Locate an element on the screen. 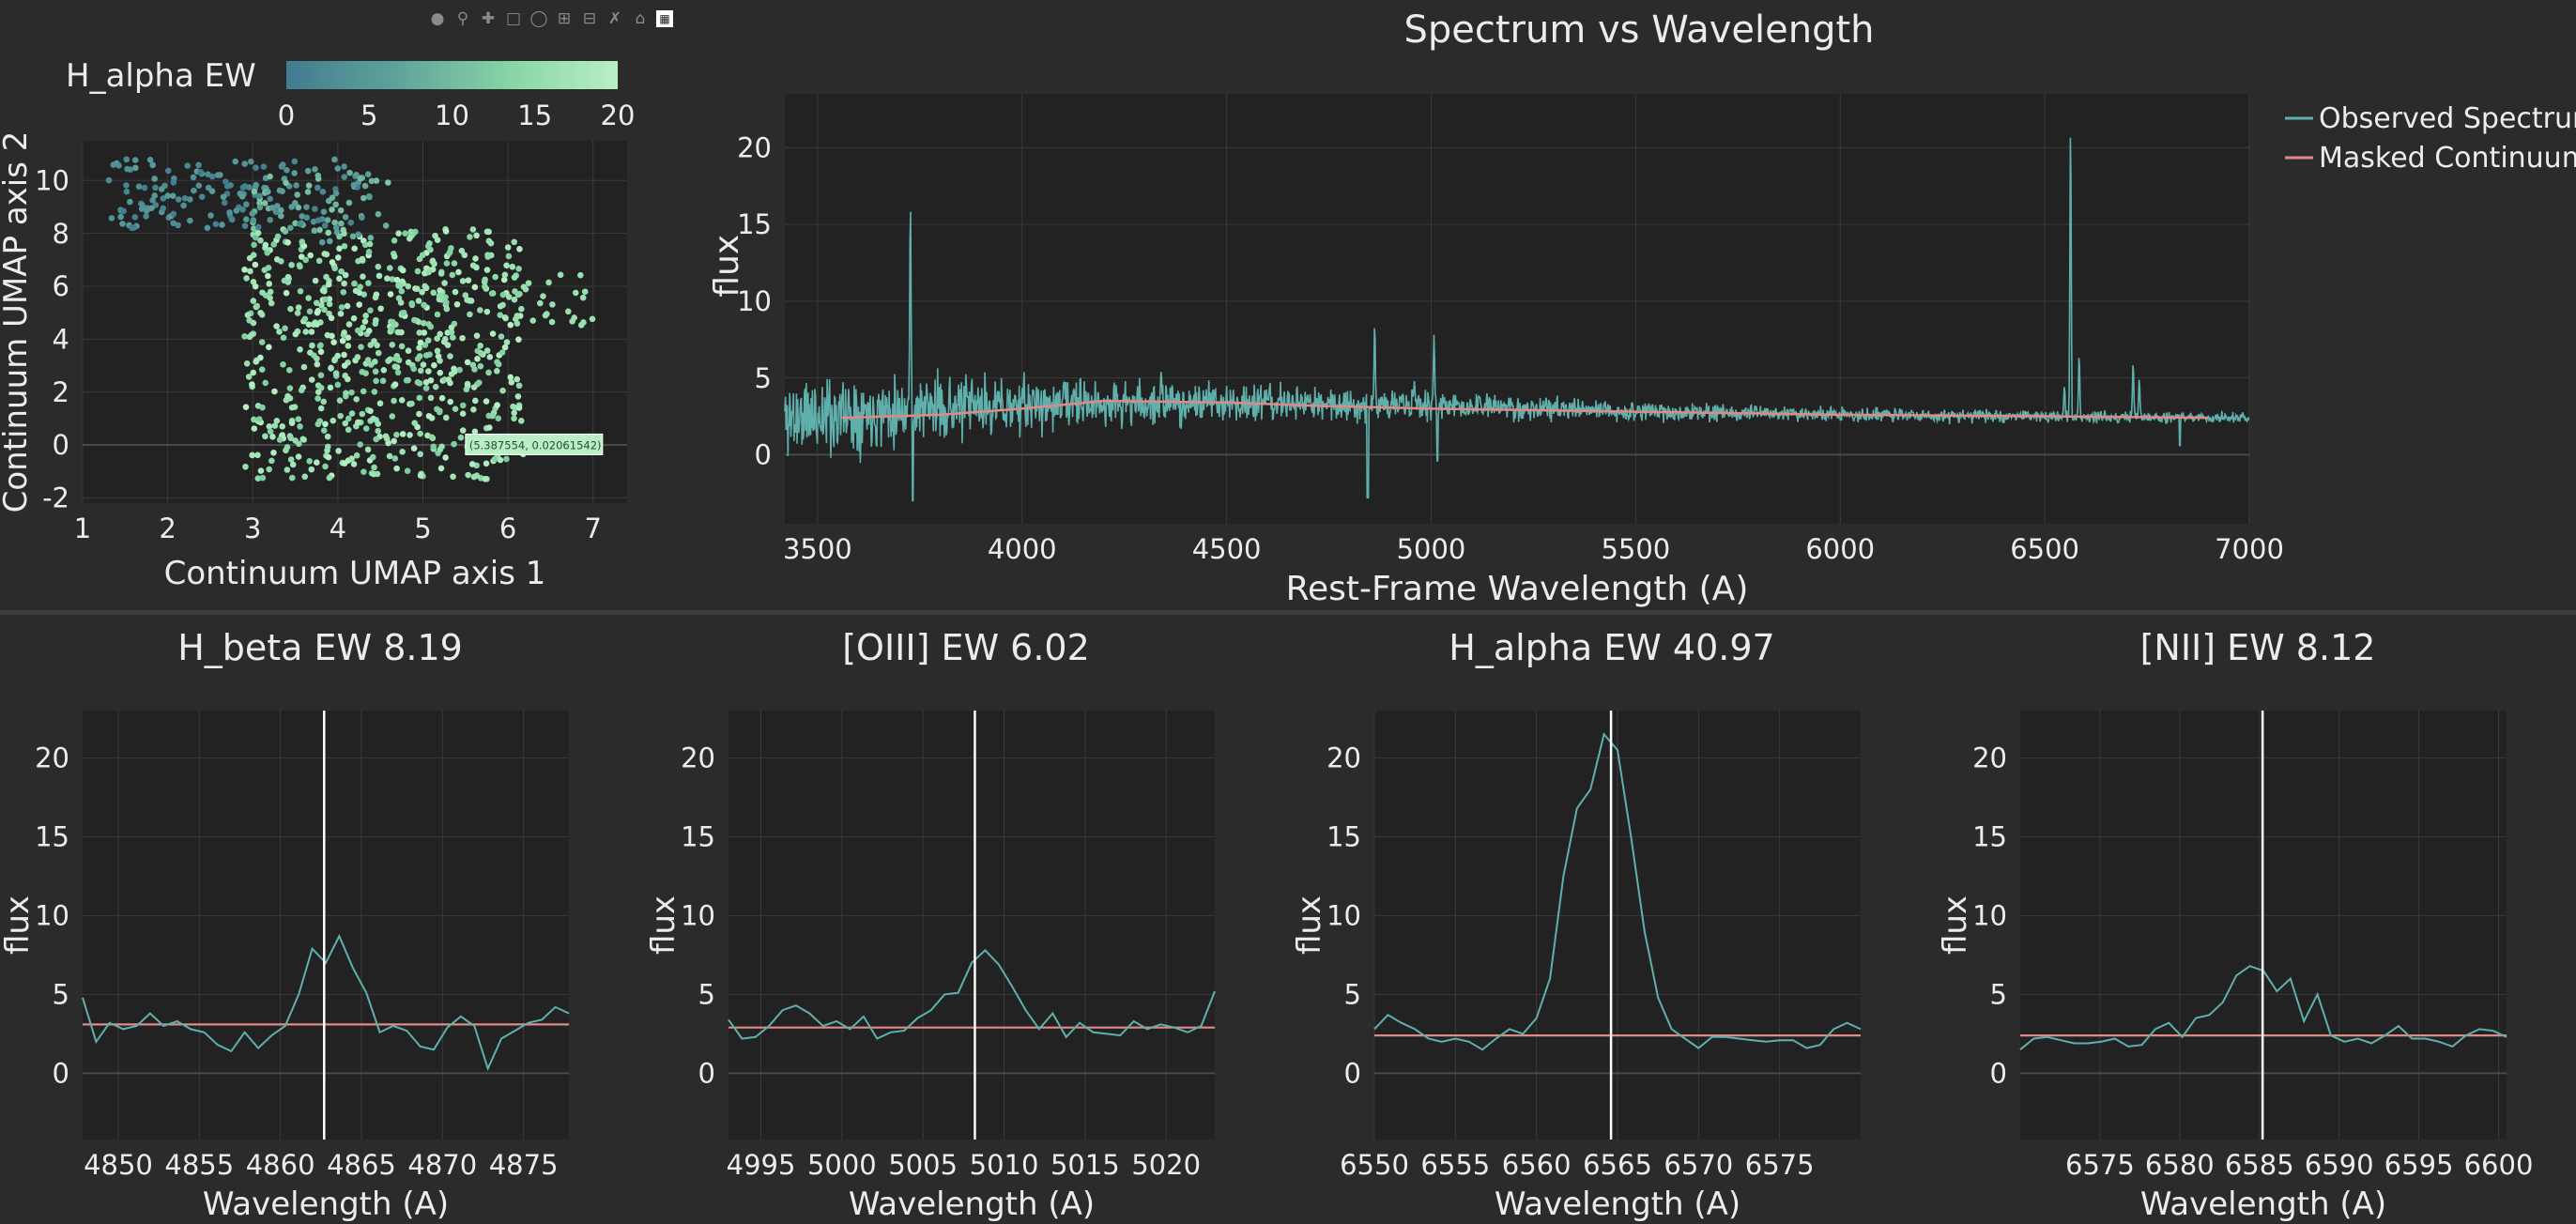 The height and width of the screenshot is (1224, 2576). flux-line is located at coordinates (326, 1003).